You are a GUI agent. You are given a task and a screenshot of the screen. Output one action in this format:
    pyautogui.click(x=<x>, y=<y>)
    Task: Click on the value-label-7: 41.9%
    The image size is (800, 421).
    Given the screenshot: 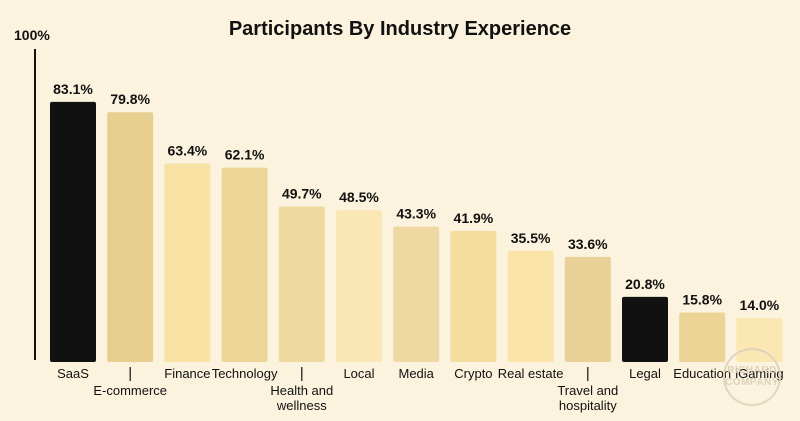 What is the action you would take?
    pyautogui.click(x=474, y=218)
    